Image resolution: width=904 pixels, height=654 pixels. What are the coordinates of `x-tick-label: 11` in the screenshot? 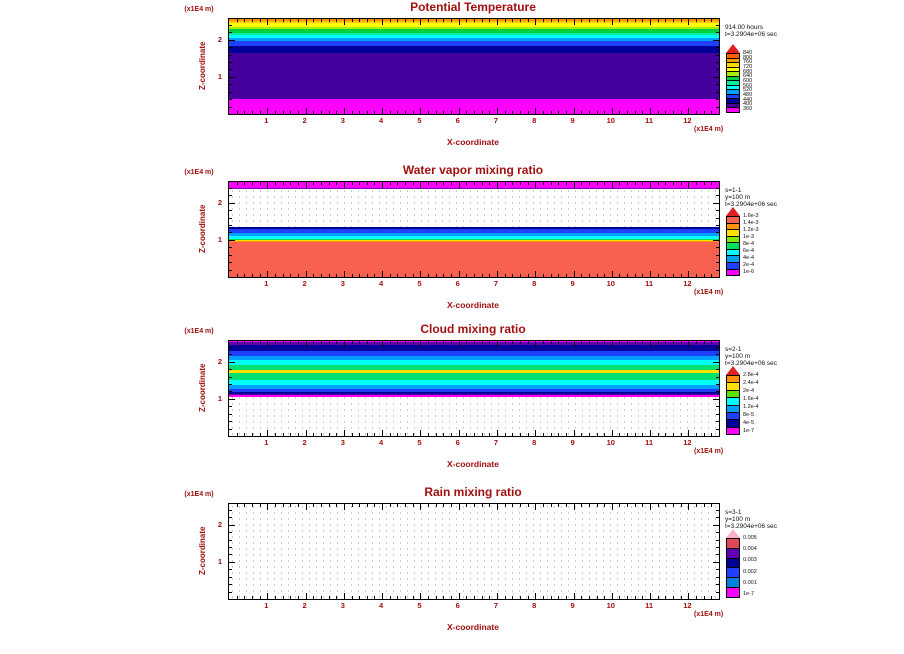 It's located at (649, 283).